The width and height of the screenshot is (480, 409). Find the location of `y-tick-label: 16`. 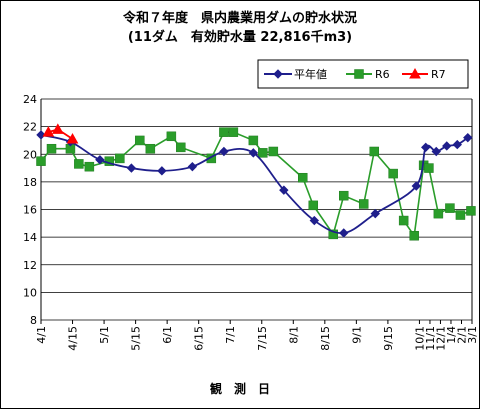

y-tick-label: 16 is located at coordinates (30, 210).